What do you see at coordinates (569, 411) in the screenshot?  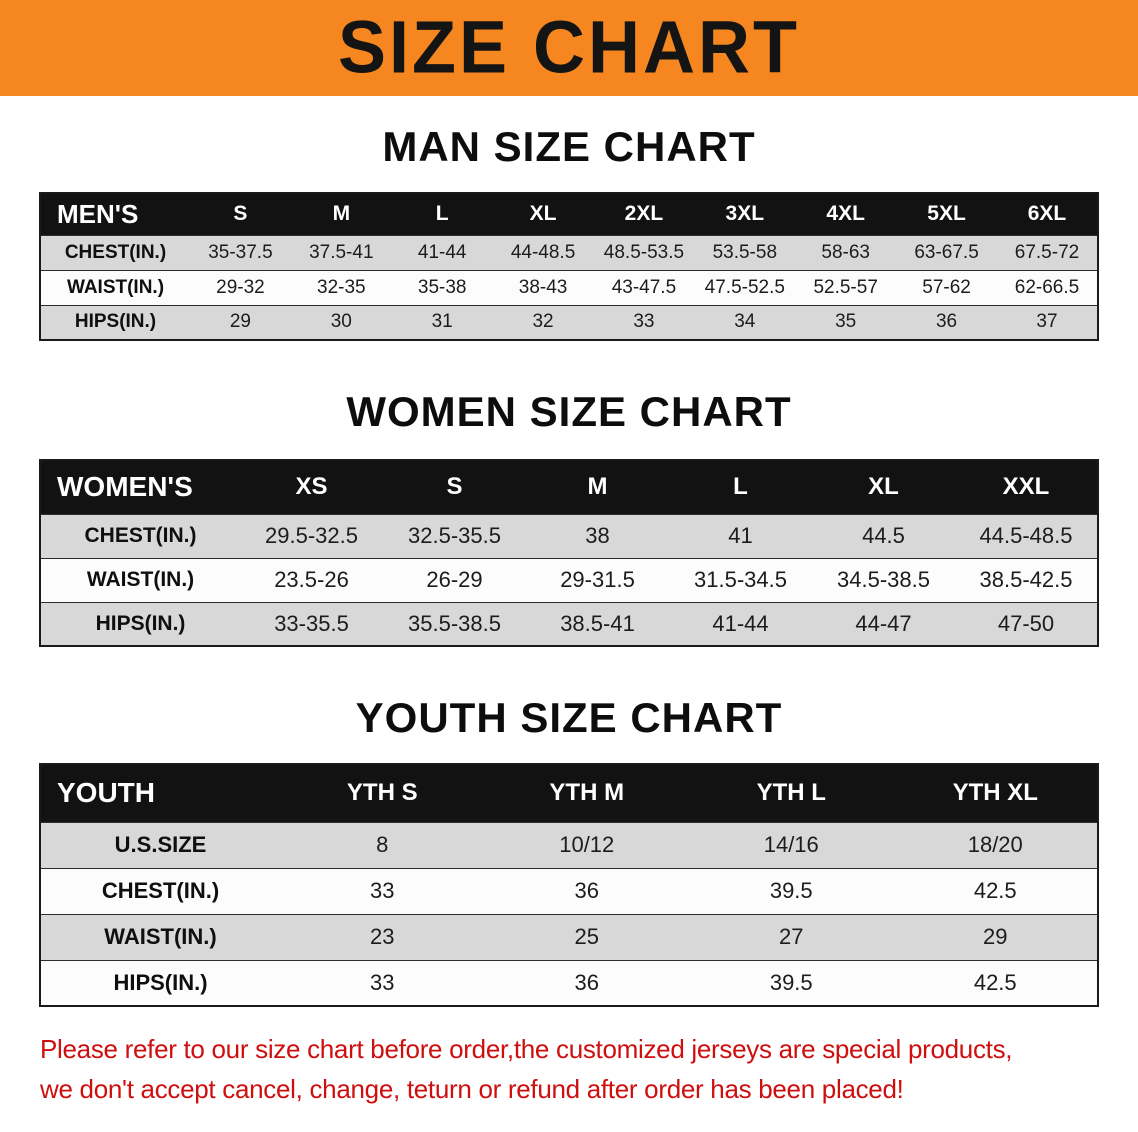 I see `women-section-heading: WOMEN SIZE CHART` at bounding box center [569, 411].